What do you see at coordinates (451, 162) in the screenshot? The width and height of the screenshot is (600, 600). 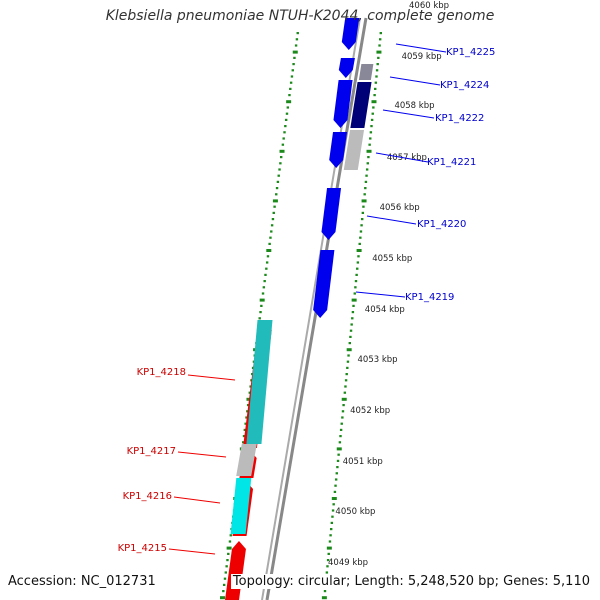 I see `gene-label-forward: KP1_4221` at bounding box center [451, 162].